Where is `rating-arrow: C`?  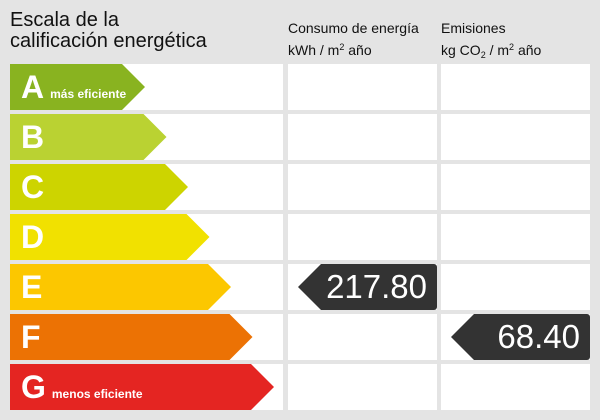 rating-arrow: C is located at coordinates (99, 187).